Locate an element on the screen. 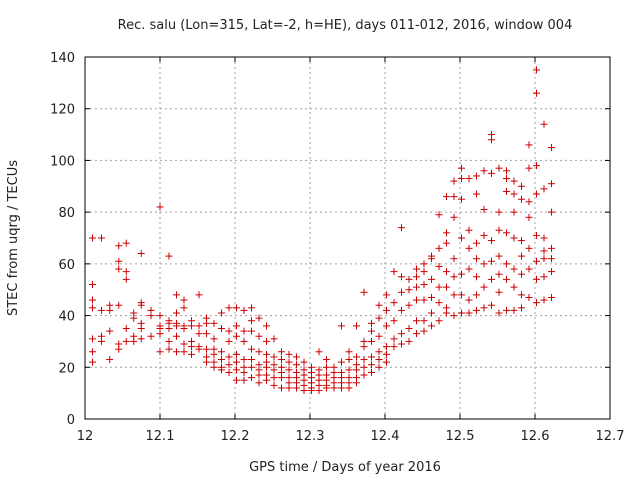 This screenshot has width=640, height=480. y-tick-label: 100 is located at coordinates (62, 161).